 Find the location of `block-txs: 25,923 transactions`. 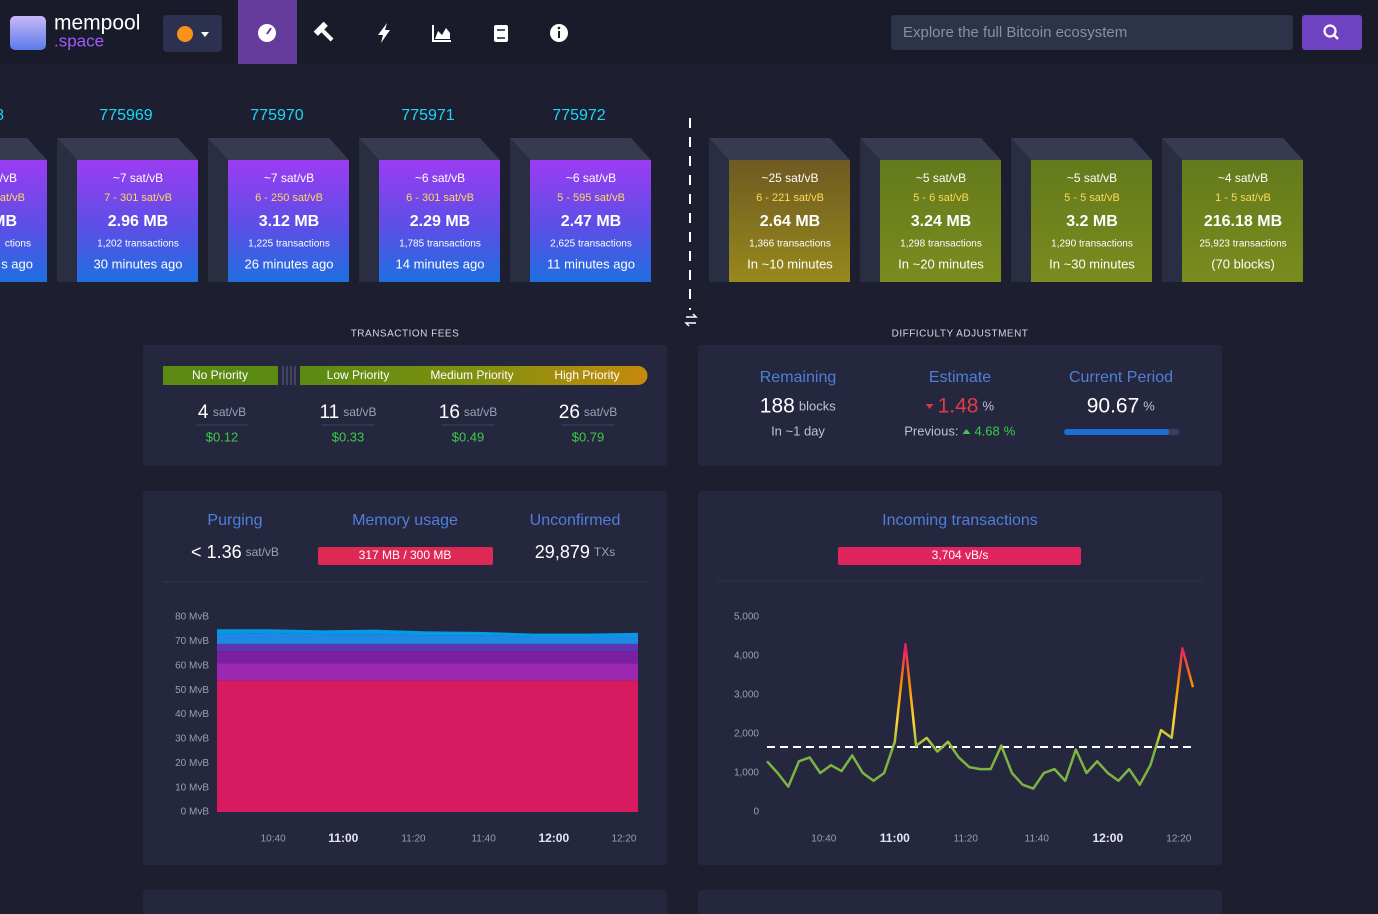

block-txs: 25,923 transactions is located at coordinates (1242, 244).